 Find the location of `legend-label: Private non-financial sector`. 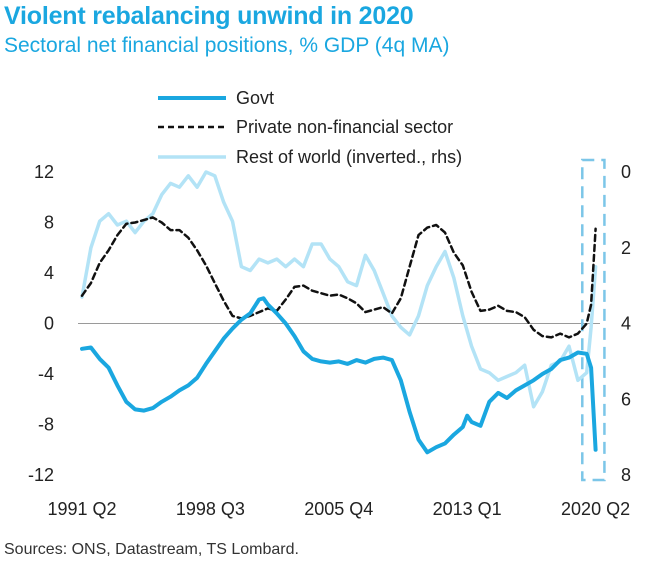

legend-label: Private non-financial sector is located at coordinates (344, 127).